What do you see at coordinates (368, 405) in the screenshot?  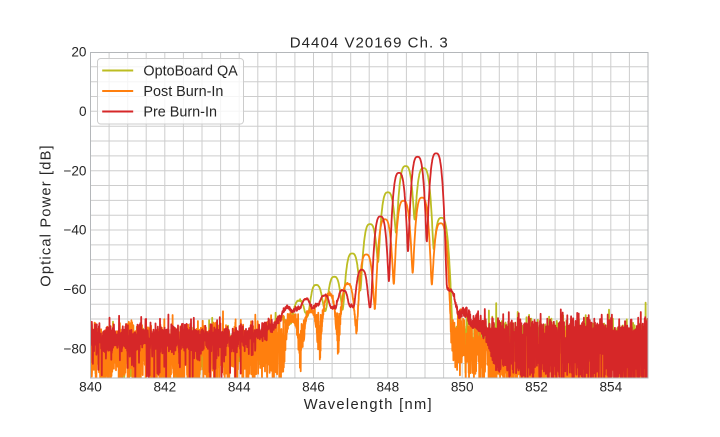 I see `svg-text: Wavelength [nm]` at bounding box center [368, 405].